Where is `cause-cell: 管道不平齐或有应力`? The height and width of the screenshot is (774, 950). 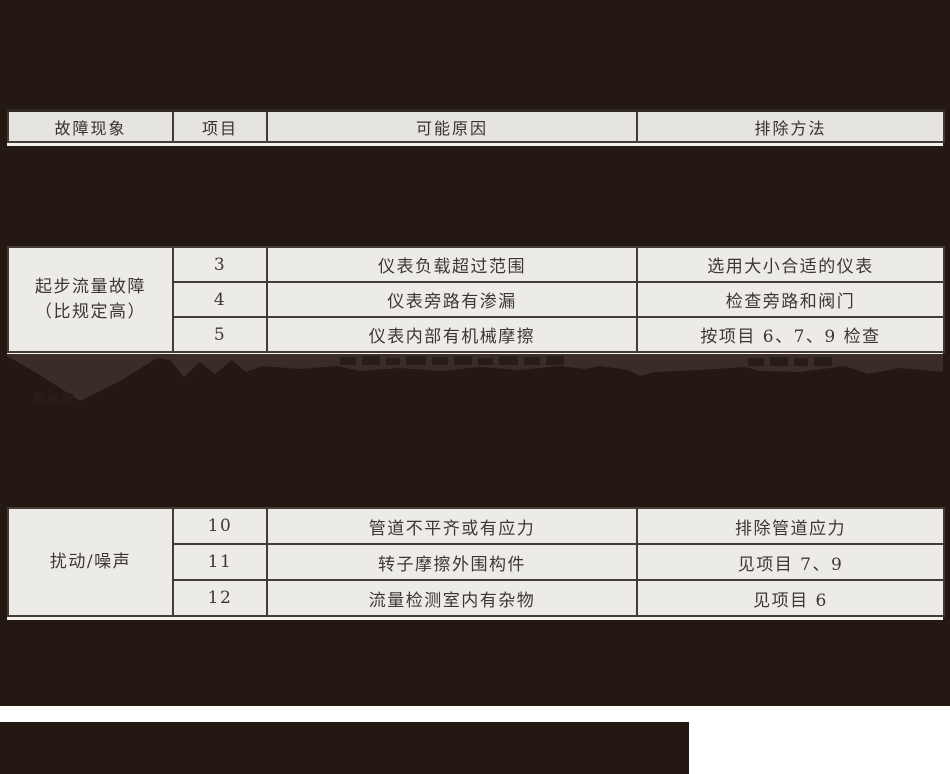 cause-cell: 管道不平齐或有应力 is located at coordinates (452, 526).